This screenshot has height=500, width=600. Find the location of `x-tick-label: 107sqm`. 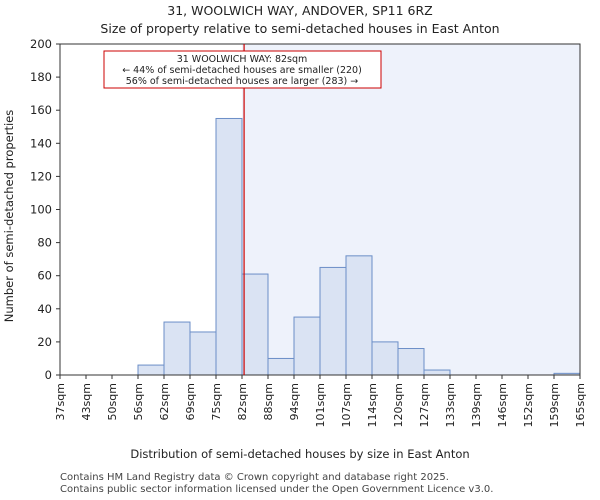

x-tick-label: 107sqm is located at coordinates (346, 405).